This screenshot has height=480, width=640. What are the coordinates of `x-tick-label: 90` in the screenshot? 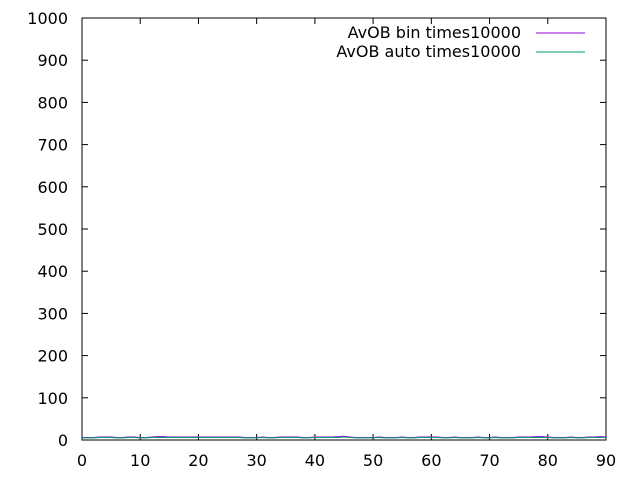 It's located at (606, 460).